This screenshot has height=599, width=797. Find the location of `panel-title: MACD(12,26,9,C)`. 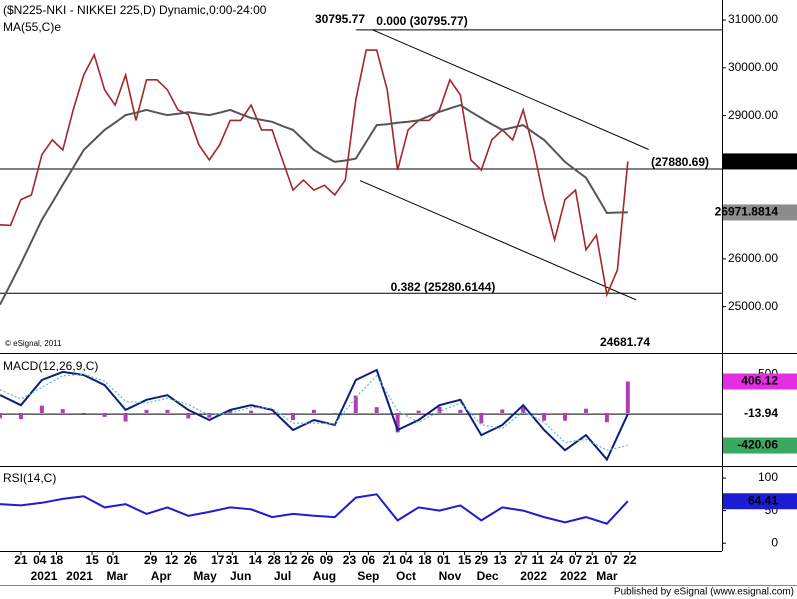

panel-title: MACD(12,26,9,C) is located at coordinates (50, 366).